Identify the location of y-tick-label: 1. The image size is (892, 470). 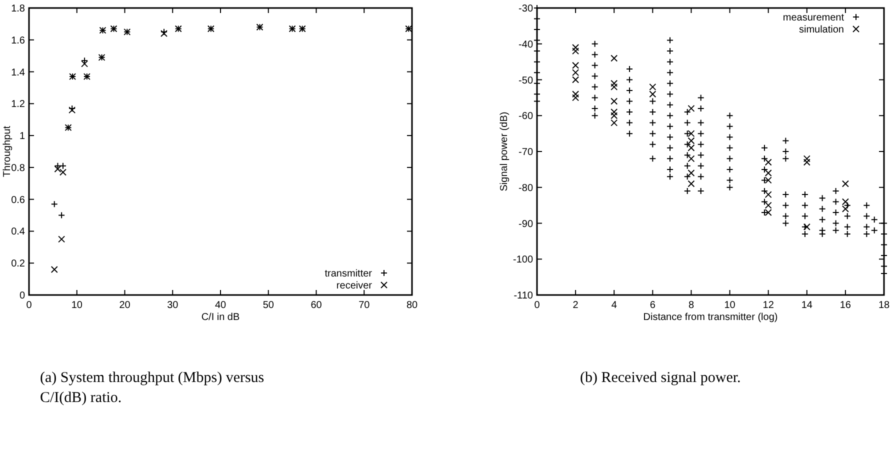
(22, 136).